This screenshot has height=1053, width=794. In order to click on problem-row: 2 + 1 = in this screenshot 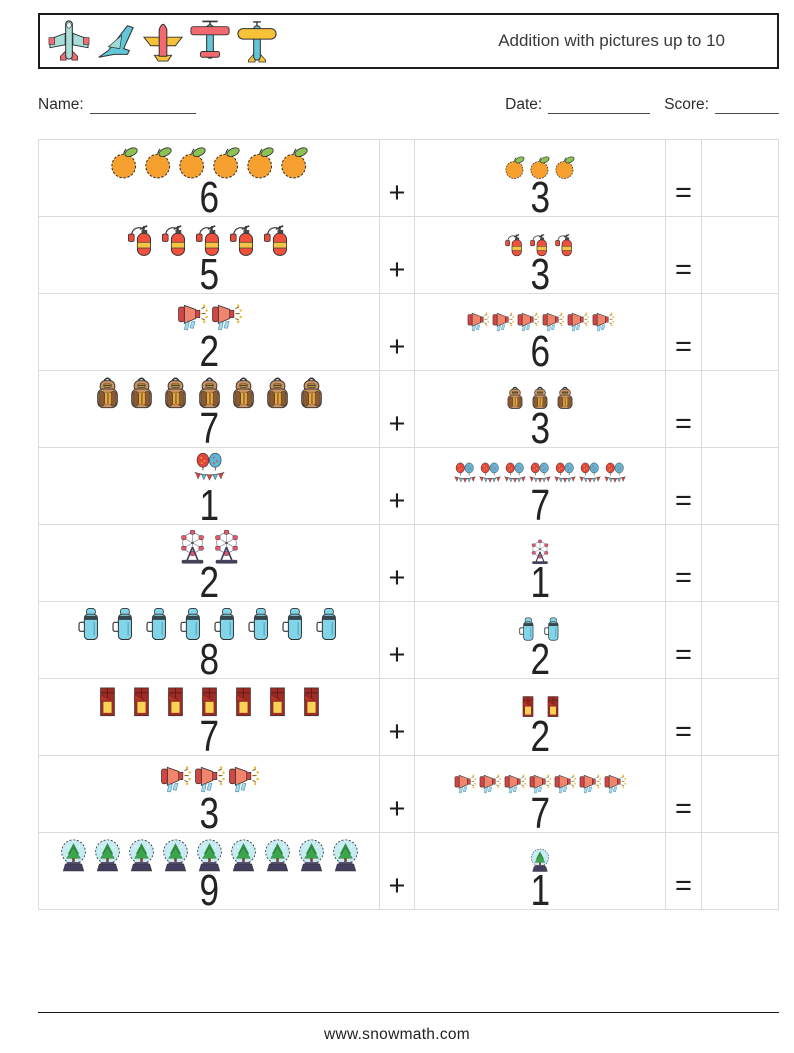, I will do `click(408, 564)`.